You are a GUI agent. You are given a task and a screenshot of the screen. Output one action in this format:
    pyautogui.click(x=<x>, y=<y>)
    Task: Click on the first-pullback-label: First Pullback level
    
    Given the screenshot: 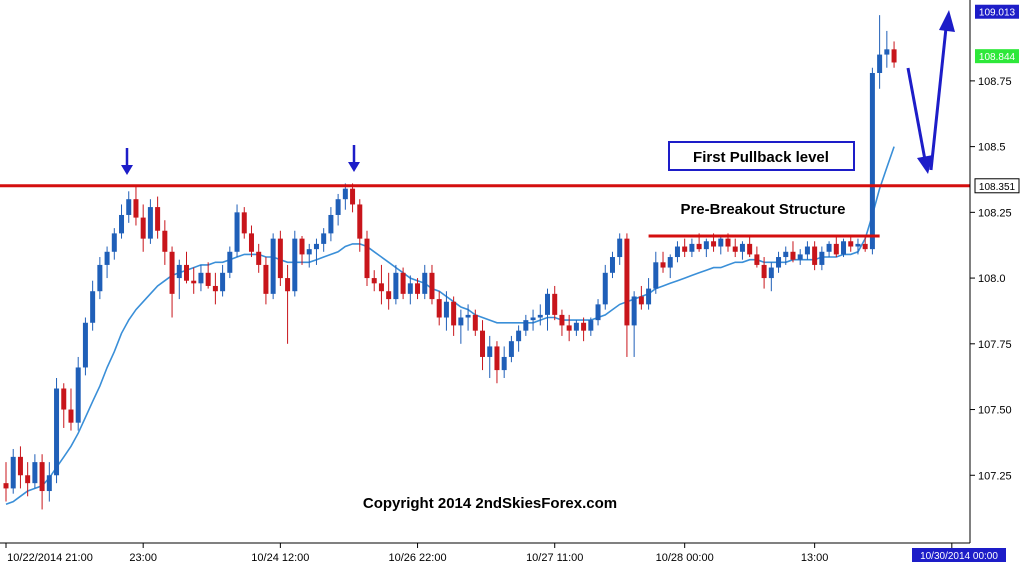 What is the action you would take?
    pyautogui.click(x=761, y=157)
    